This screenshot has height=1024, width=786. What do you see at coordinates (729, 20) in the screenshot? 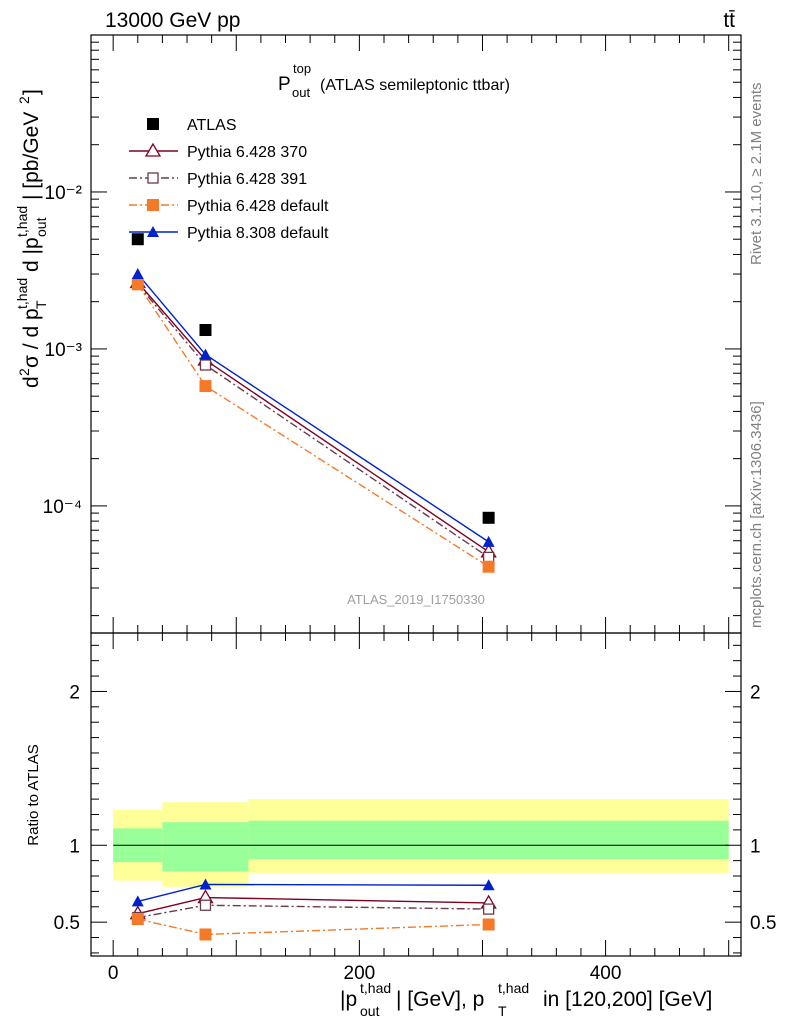
I see `process-label: tt̄` at bounding box center [729, 20].